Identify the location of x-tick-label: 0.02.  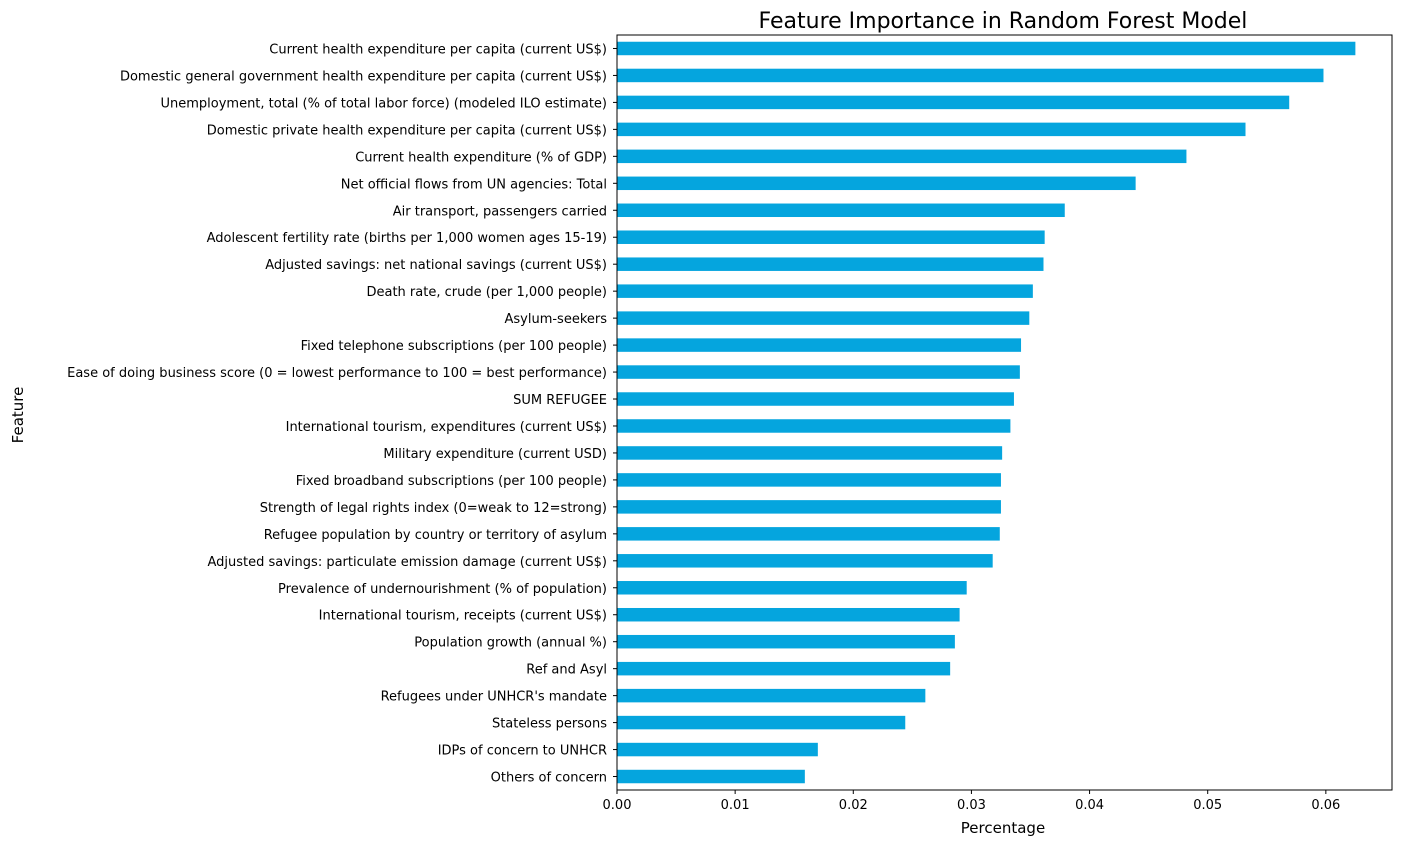
(853, 805).